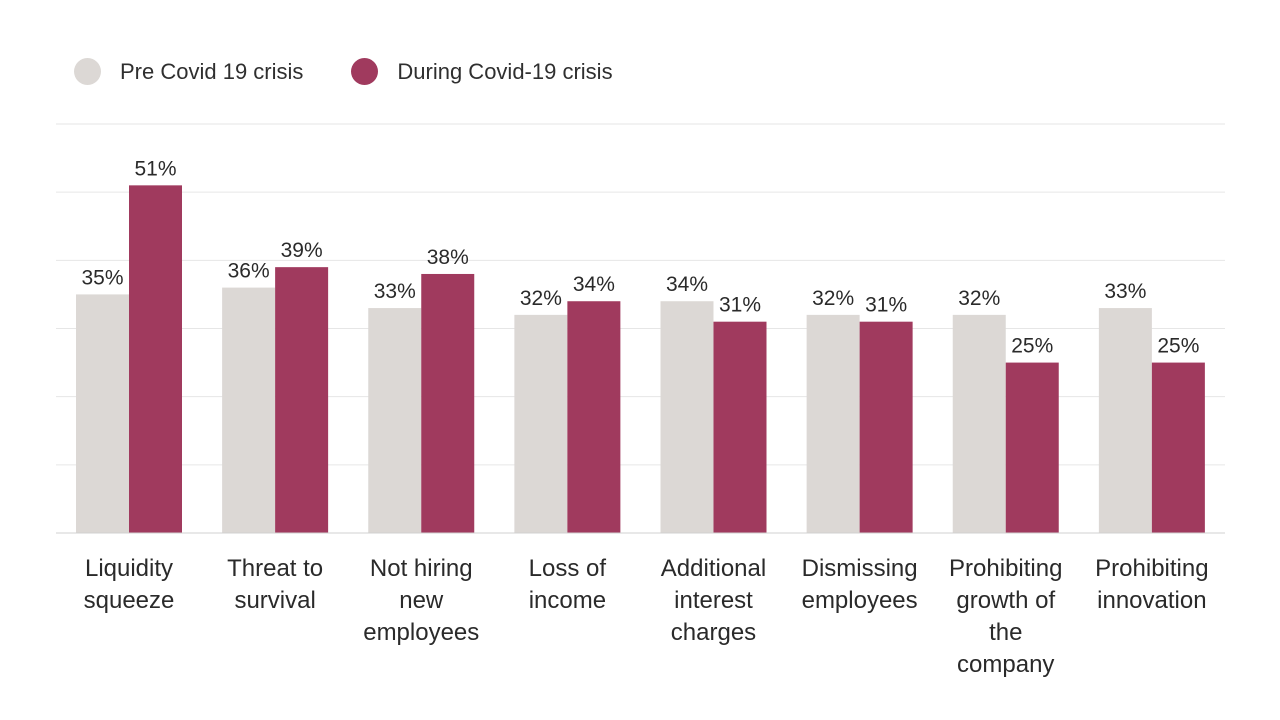 The width and height of the screenshot is (1280, 720). I want to click on category-label-line: charges, so click(713, 632).